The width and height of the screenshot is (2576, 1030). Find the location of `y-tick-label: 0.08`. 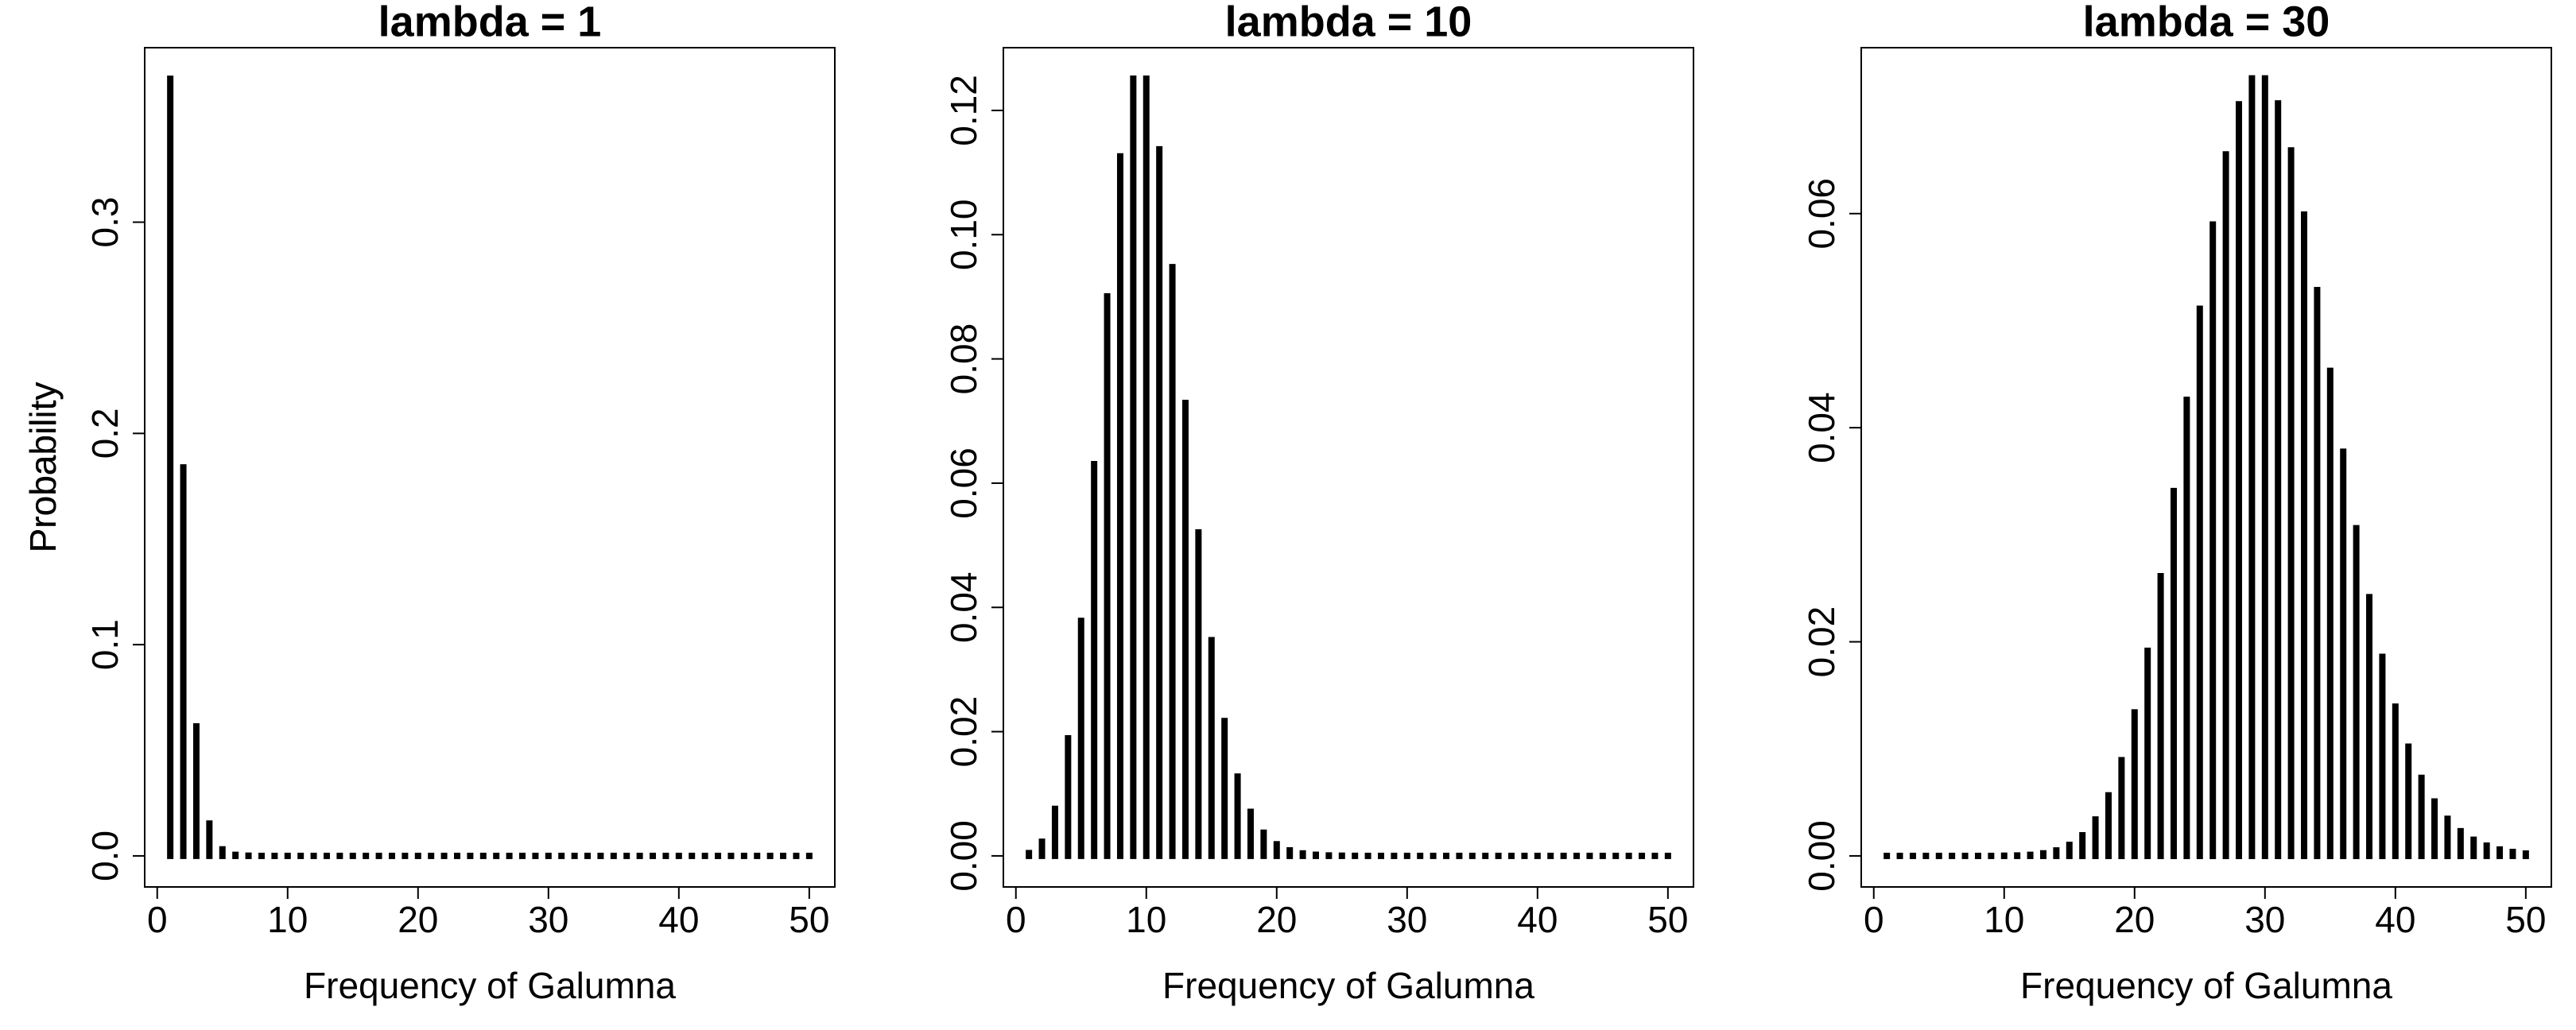

y-tick-label: 0.08 is located at coordinates (963, 359).